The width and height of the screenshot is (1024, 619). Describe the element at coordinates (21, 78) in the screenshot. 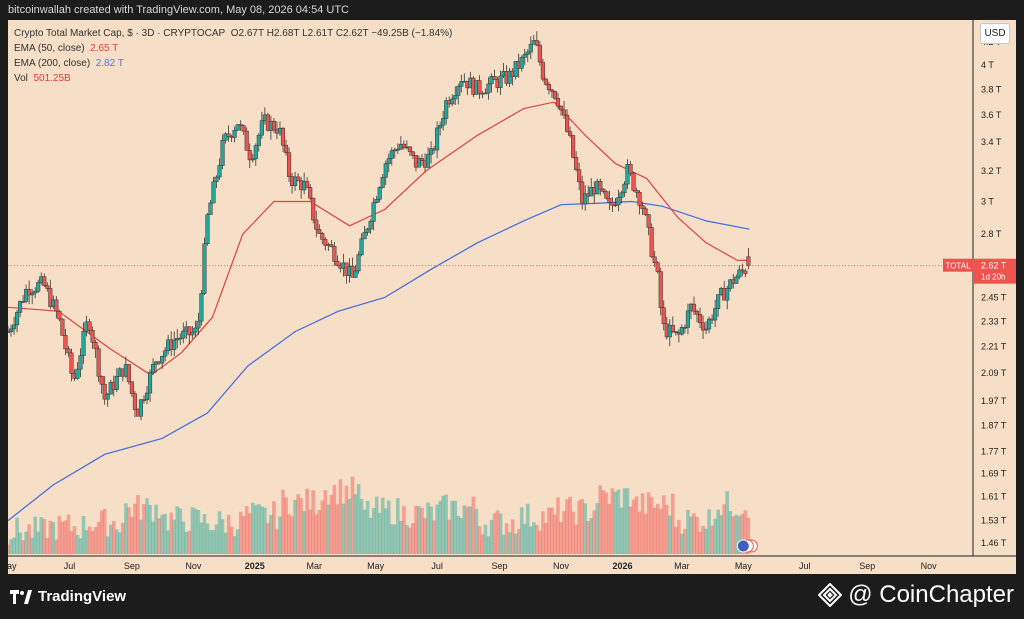

I see `vol-label: Vol` at that location.